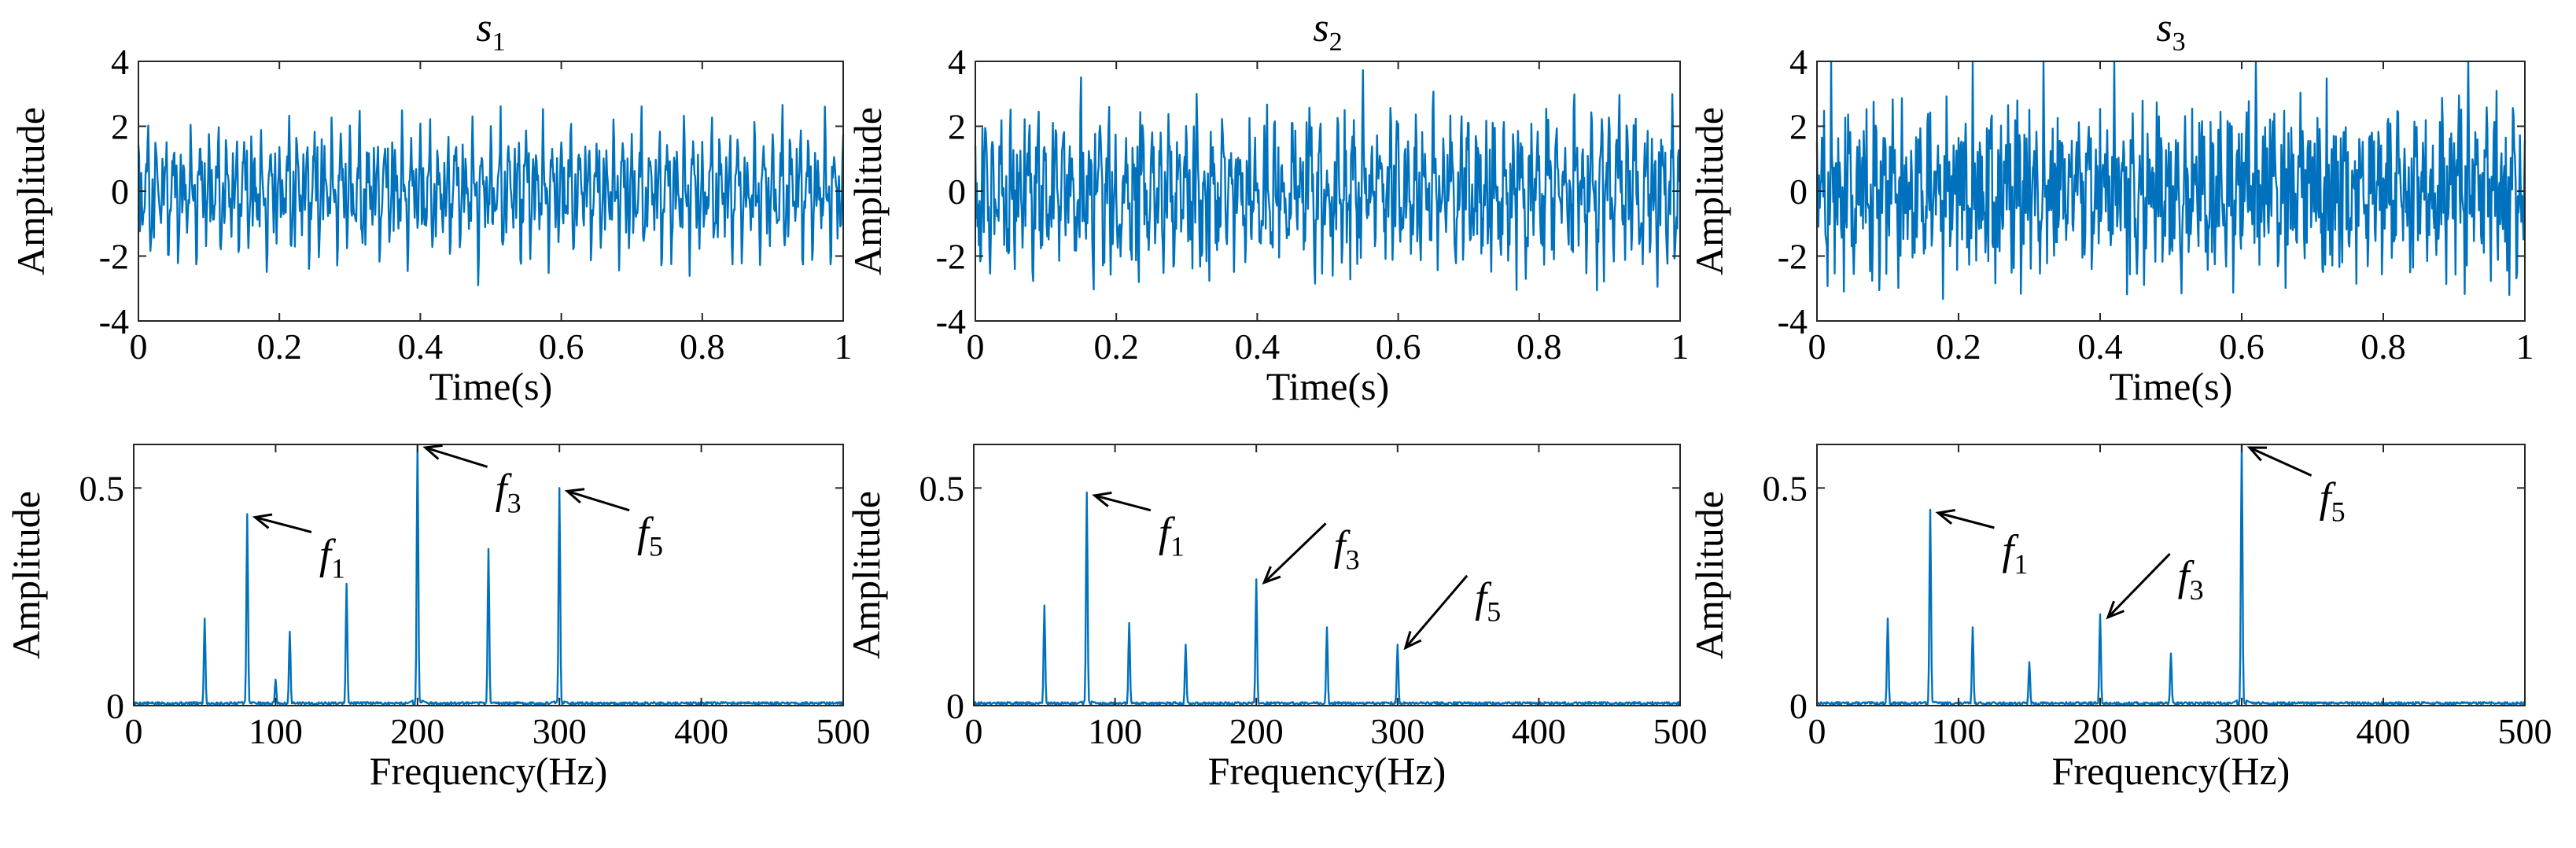  What do you see at coordinates (1680, 731) in the screenshot?
I see `x-tick-label-s2-spectrum-5: 500` at bounding box center [1680, 731].